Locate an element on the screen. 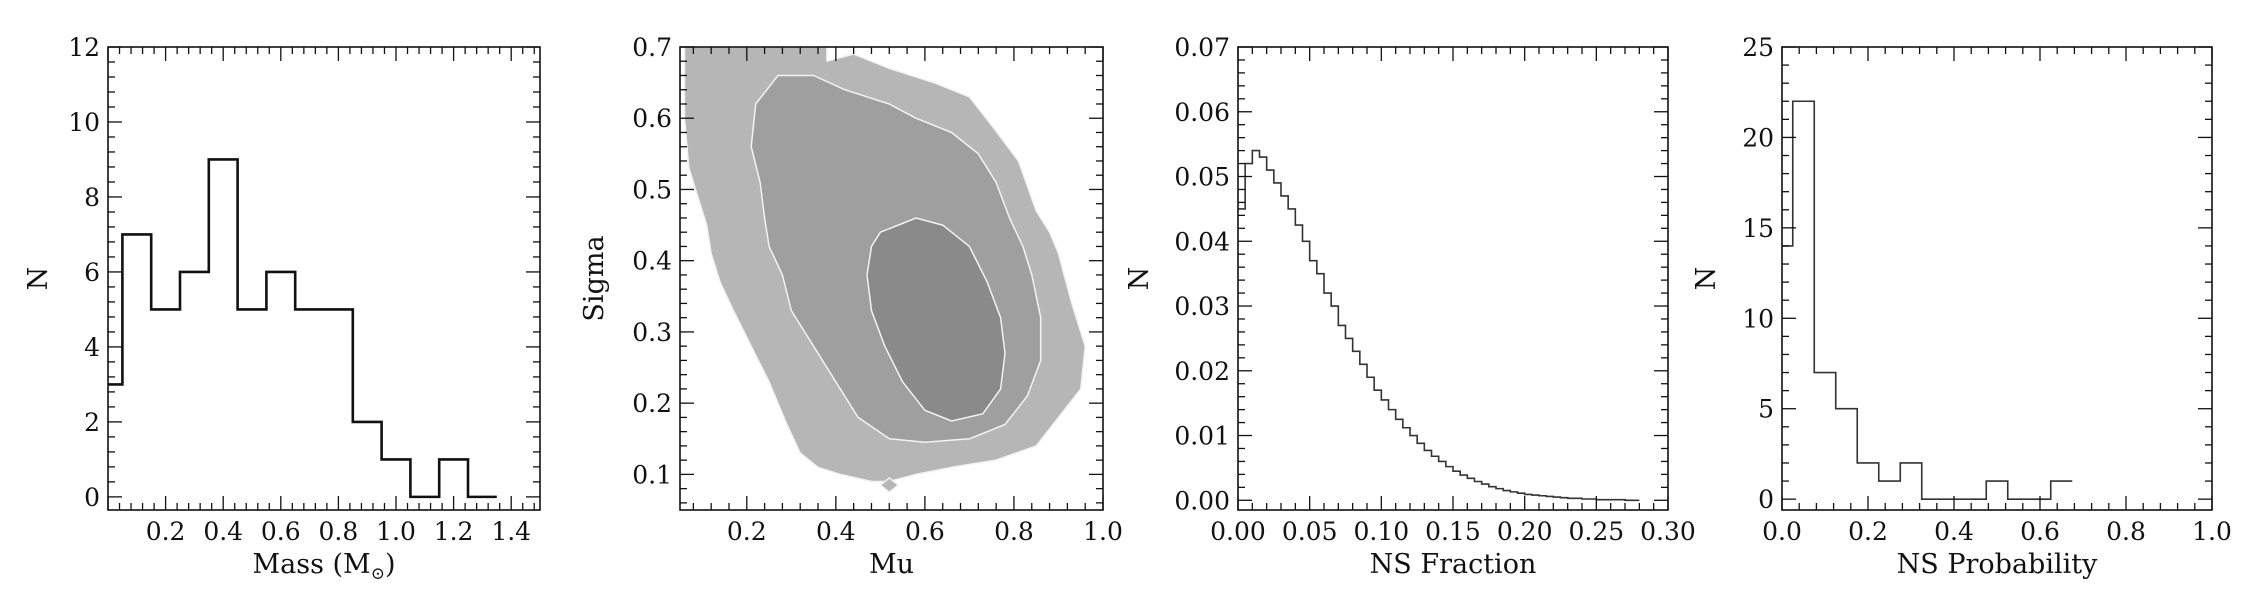  x-tick-label: 0.00 is located at coordinates (1238, 531).